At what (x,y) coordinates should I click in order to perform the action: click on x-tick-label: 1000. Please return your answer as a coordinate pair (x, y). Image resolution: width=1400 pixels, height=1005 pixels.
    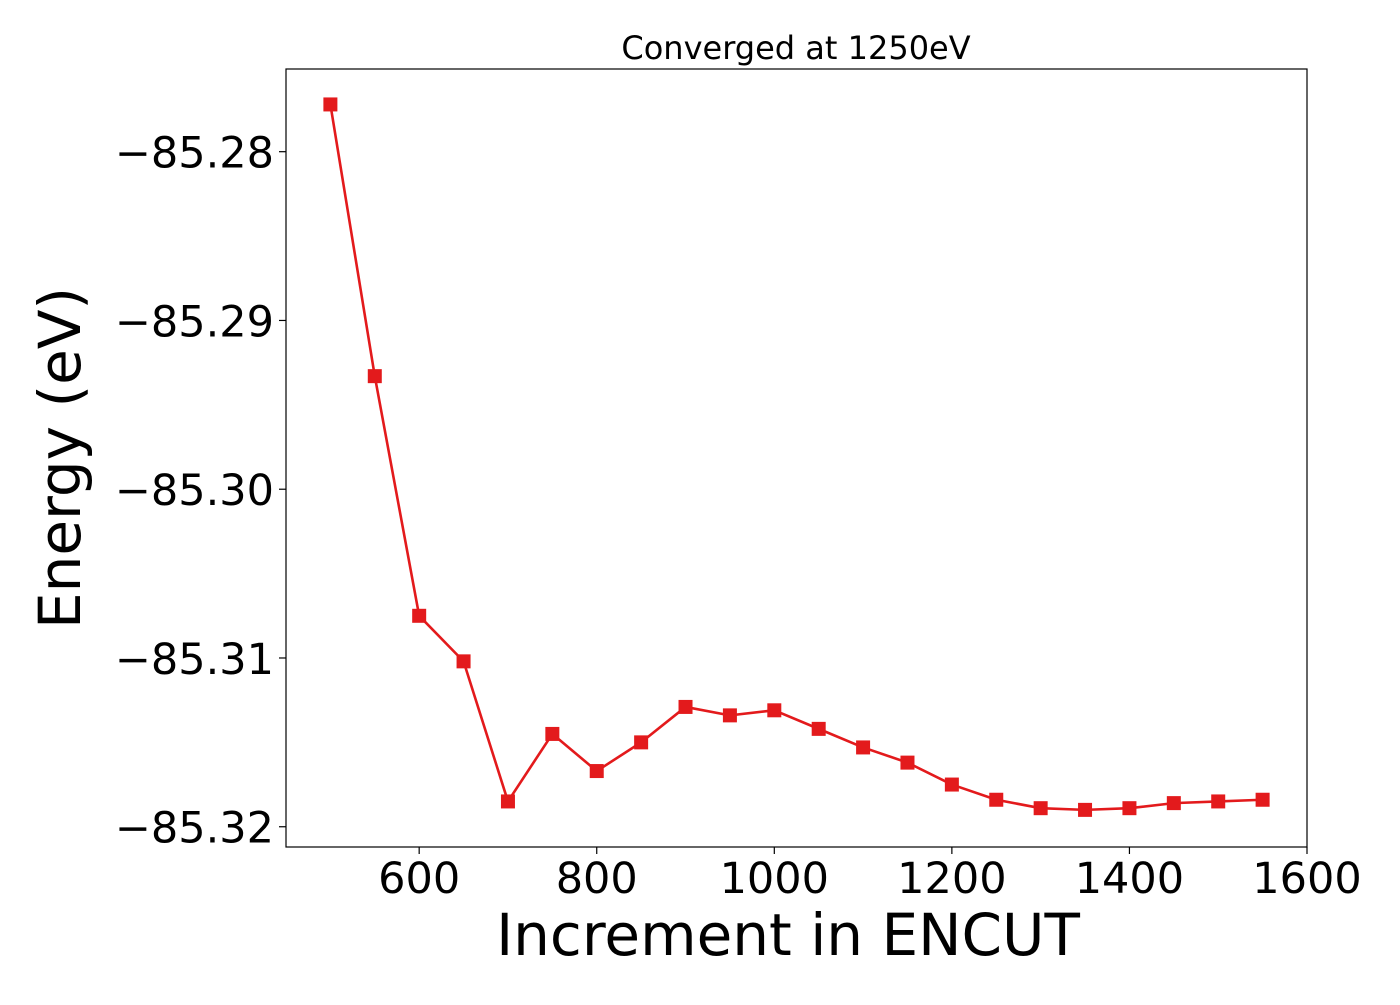
    Looking at the image, I should click on (774, 879).